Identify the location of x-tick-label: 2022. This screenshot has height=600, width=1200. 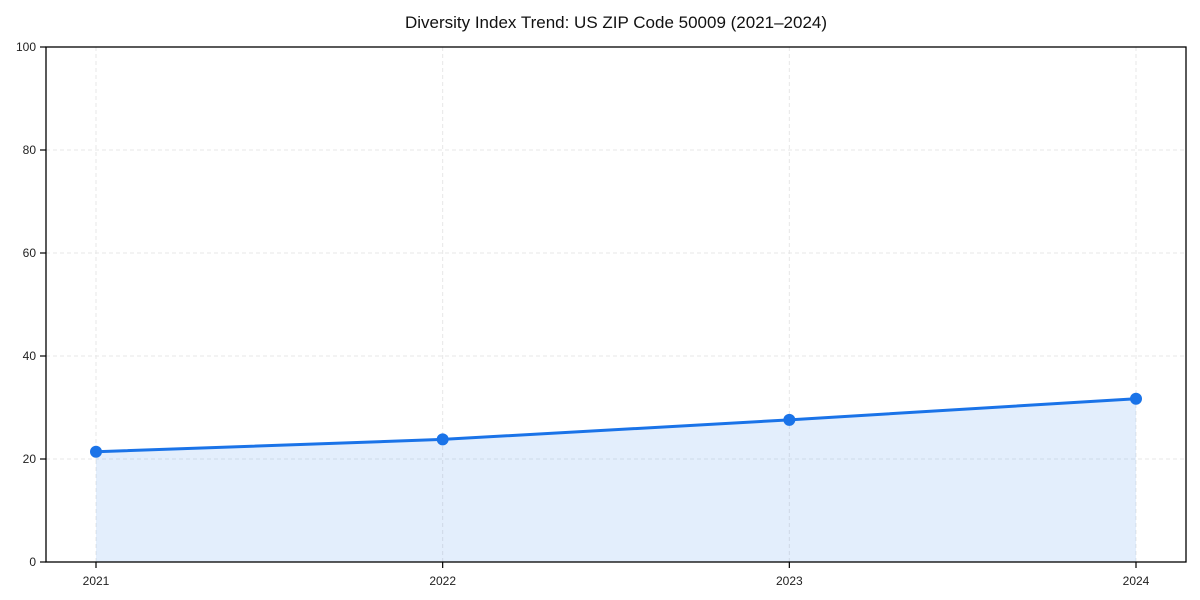
(442, 581).